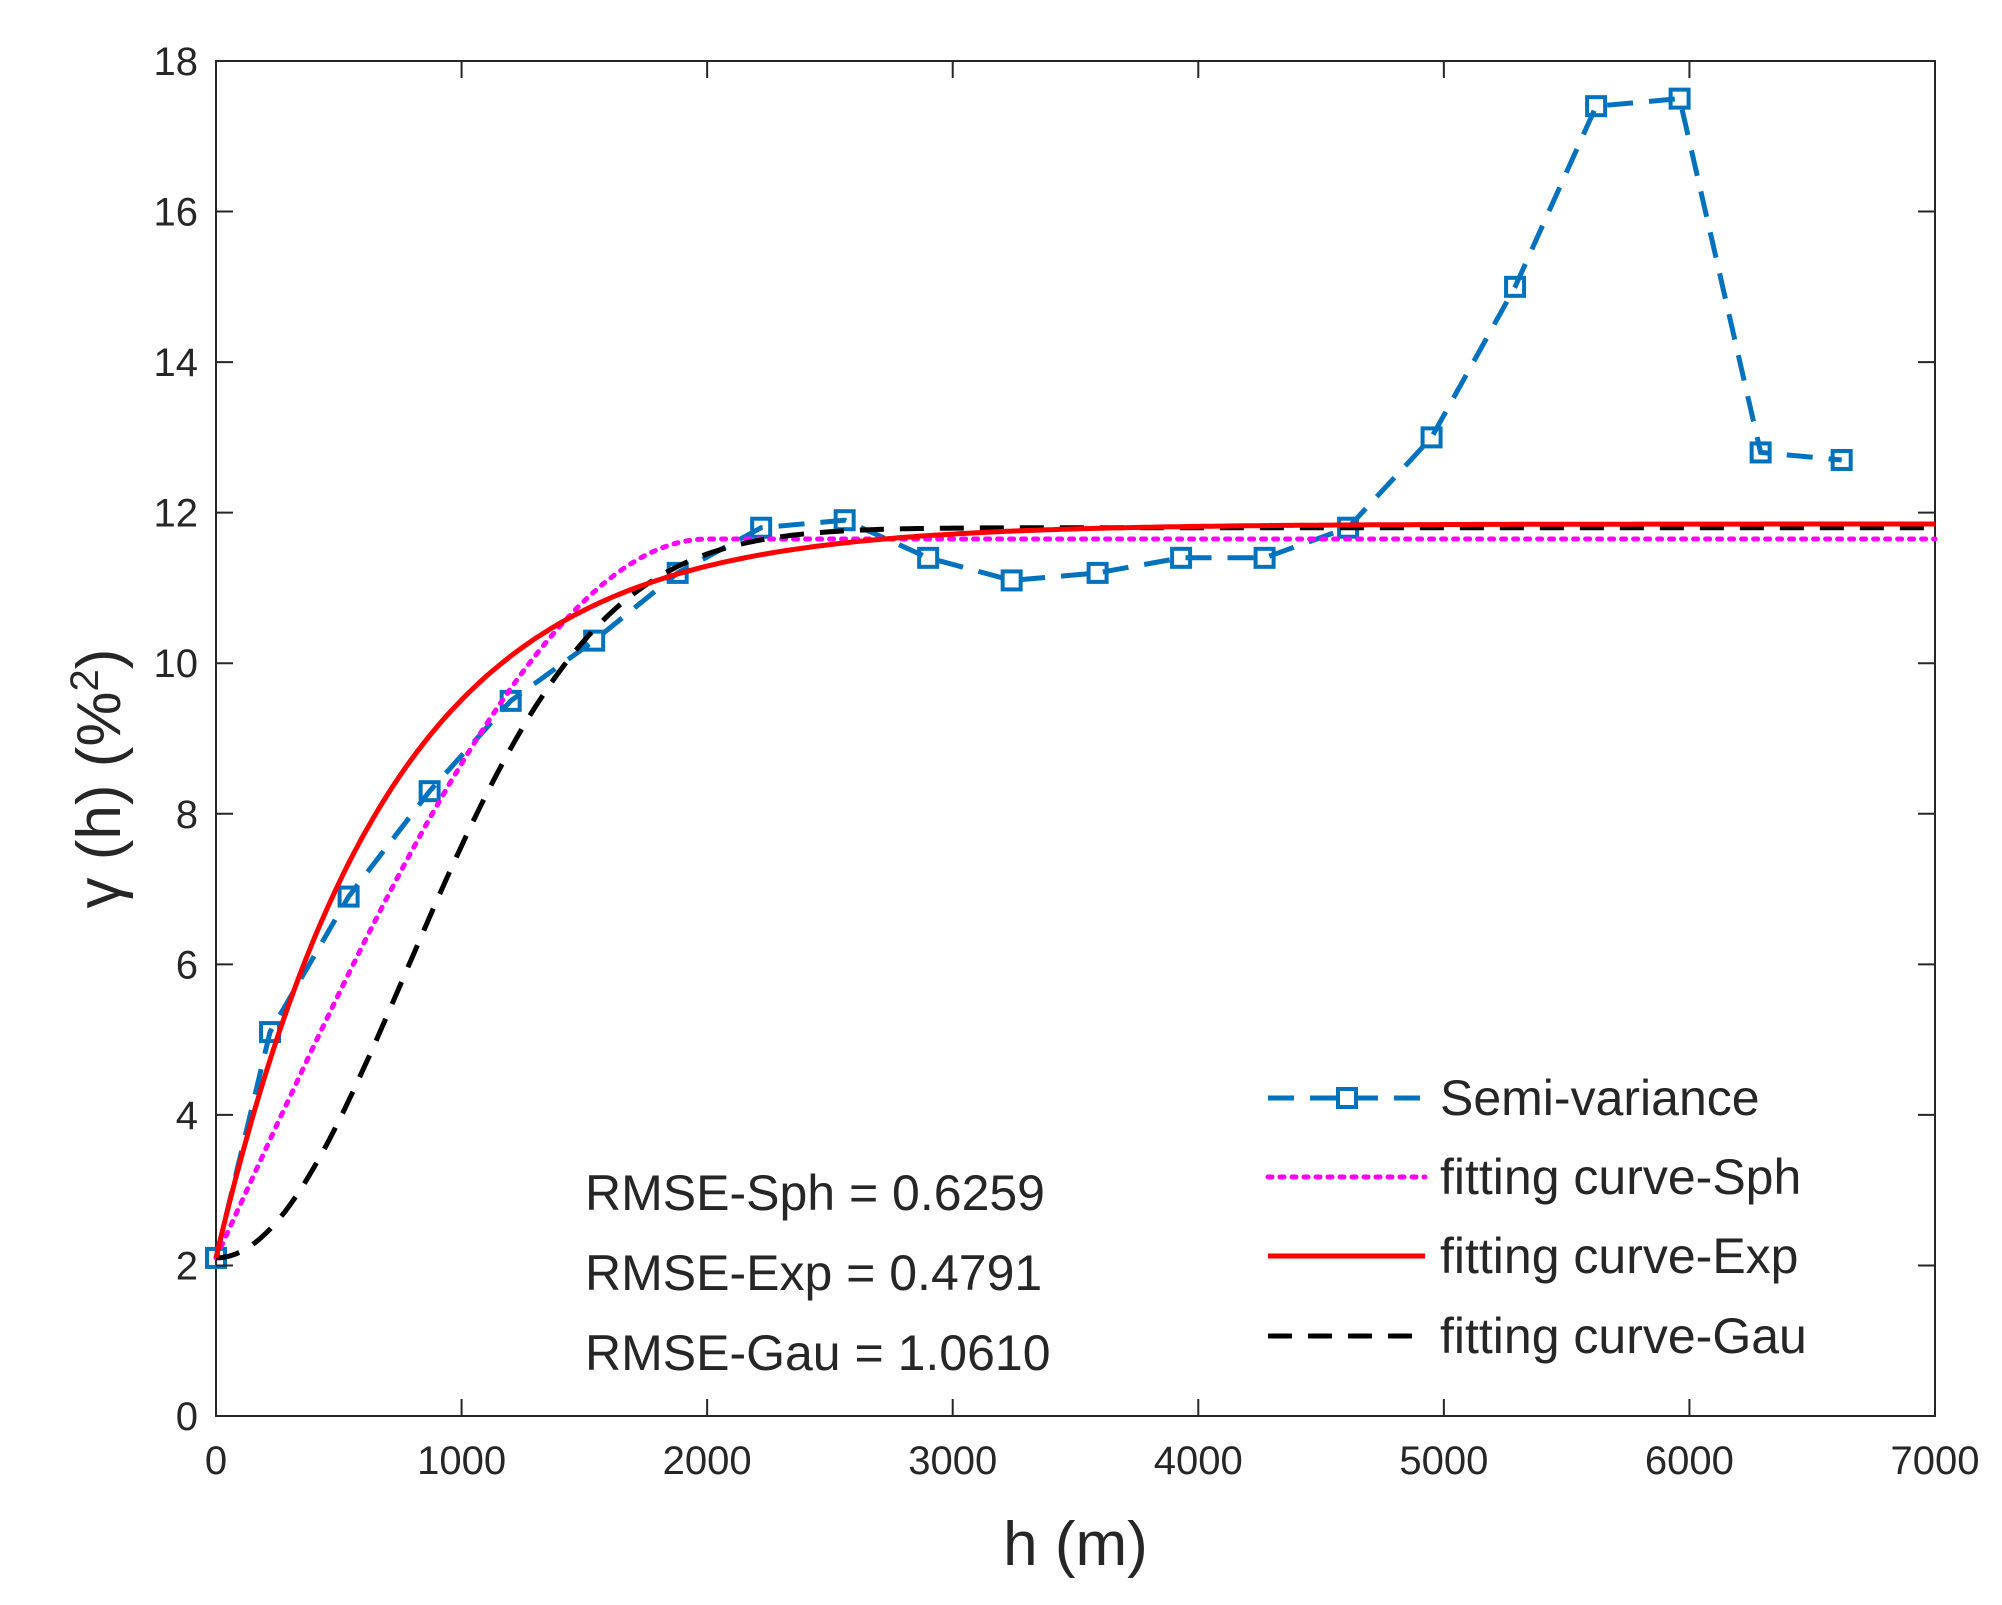 The width and height of the screenshot is (2002, 1605). I want to click on rmse-exp-annotation: RMSE-Exp = 0.4791, so click(813, 1273).